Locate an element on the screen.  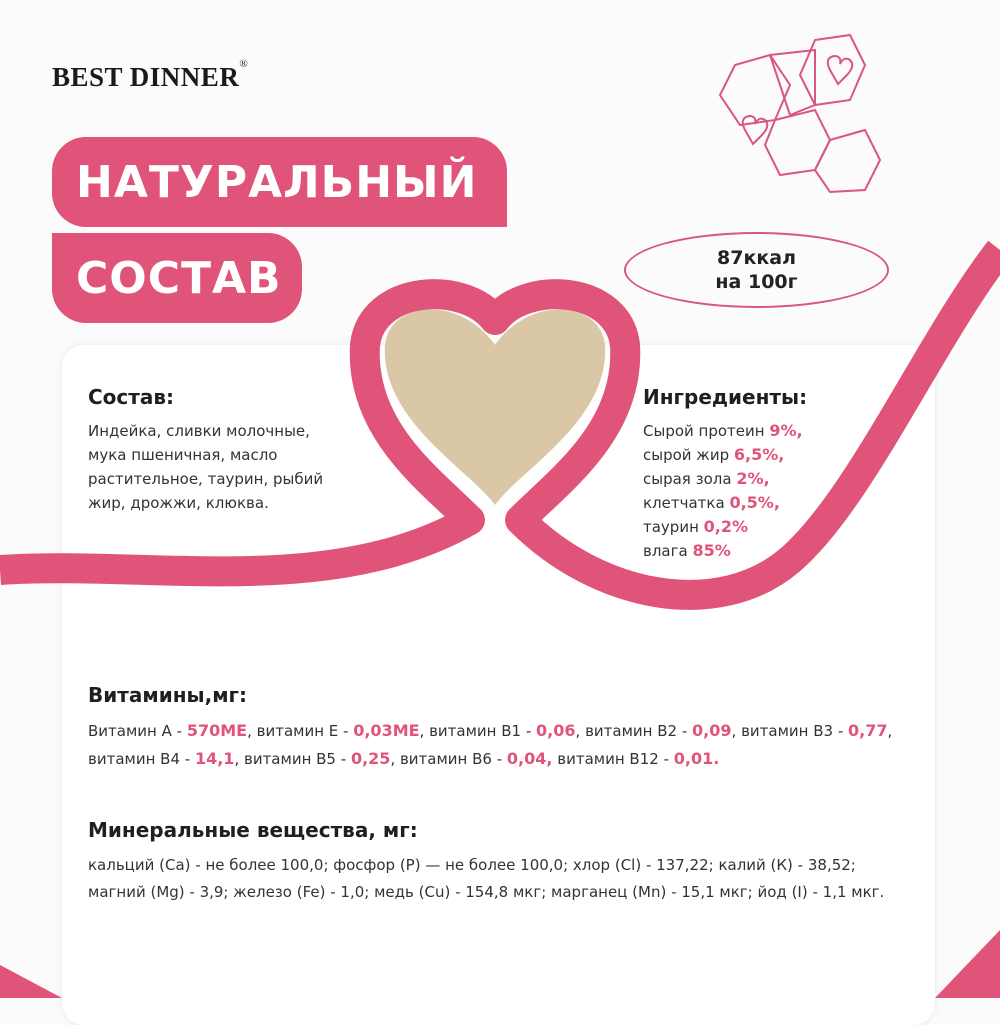
ingredients-heading: Ингредиенты: is located at coordinates (725, 397).